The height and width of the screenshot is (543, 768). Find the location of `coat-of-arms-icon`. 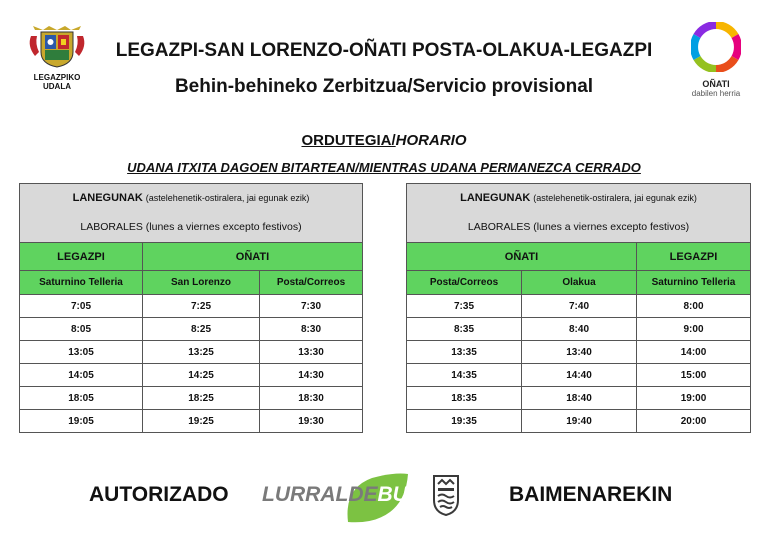

coat-of-arms-icon is located at coordinates (57, 47).